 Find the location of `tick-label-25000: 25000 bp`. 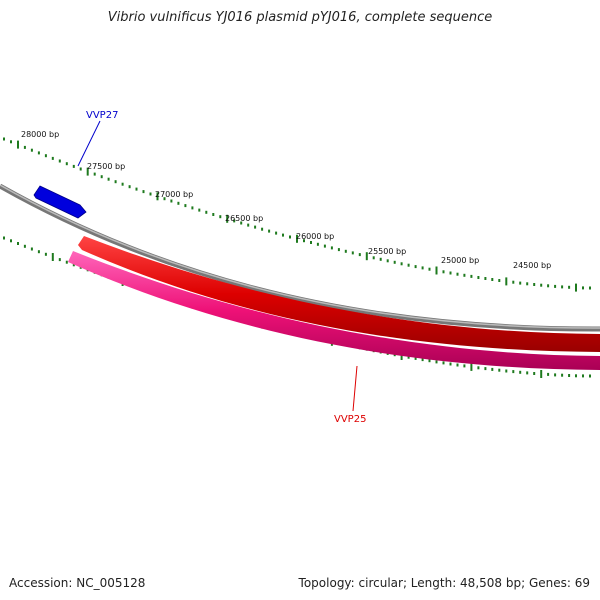

tick-label-25000: 25000 bp is located at coordinates (460, 260).